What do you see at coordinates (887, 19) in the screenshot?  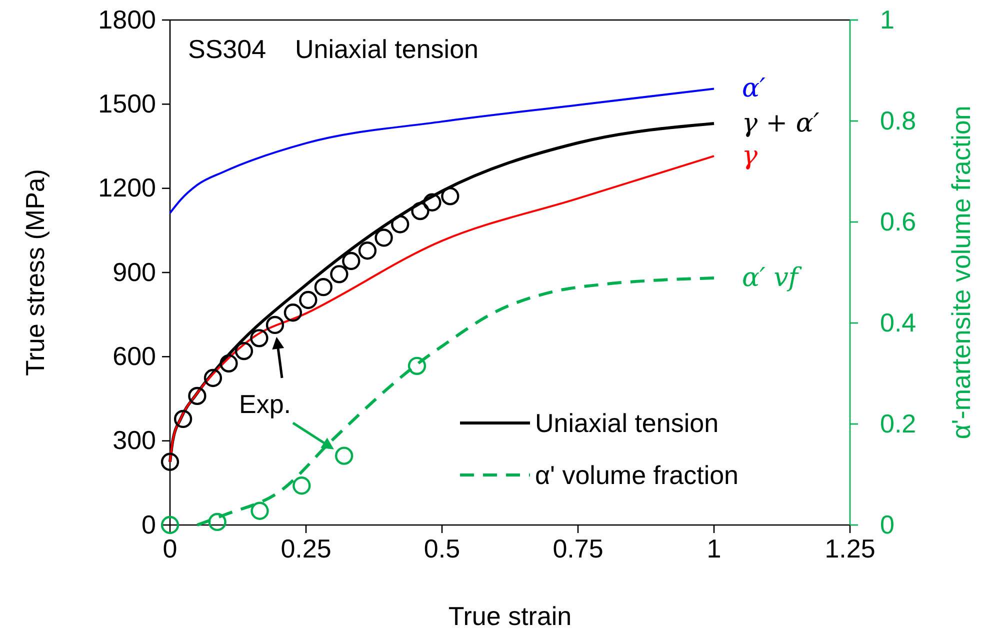 I see `y2-tick-label: 1` at bounding box center [887, 19].